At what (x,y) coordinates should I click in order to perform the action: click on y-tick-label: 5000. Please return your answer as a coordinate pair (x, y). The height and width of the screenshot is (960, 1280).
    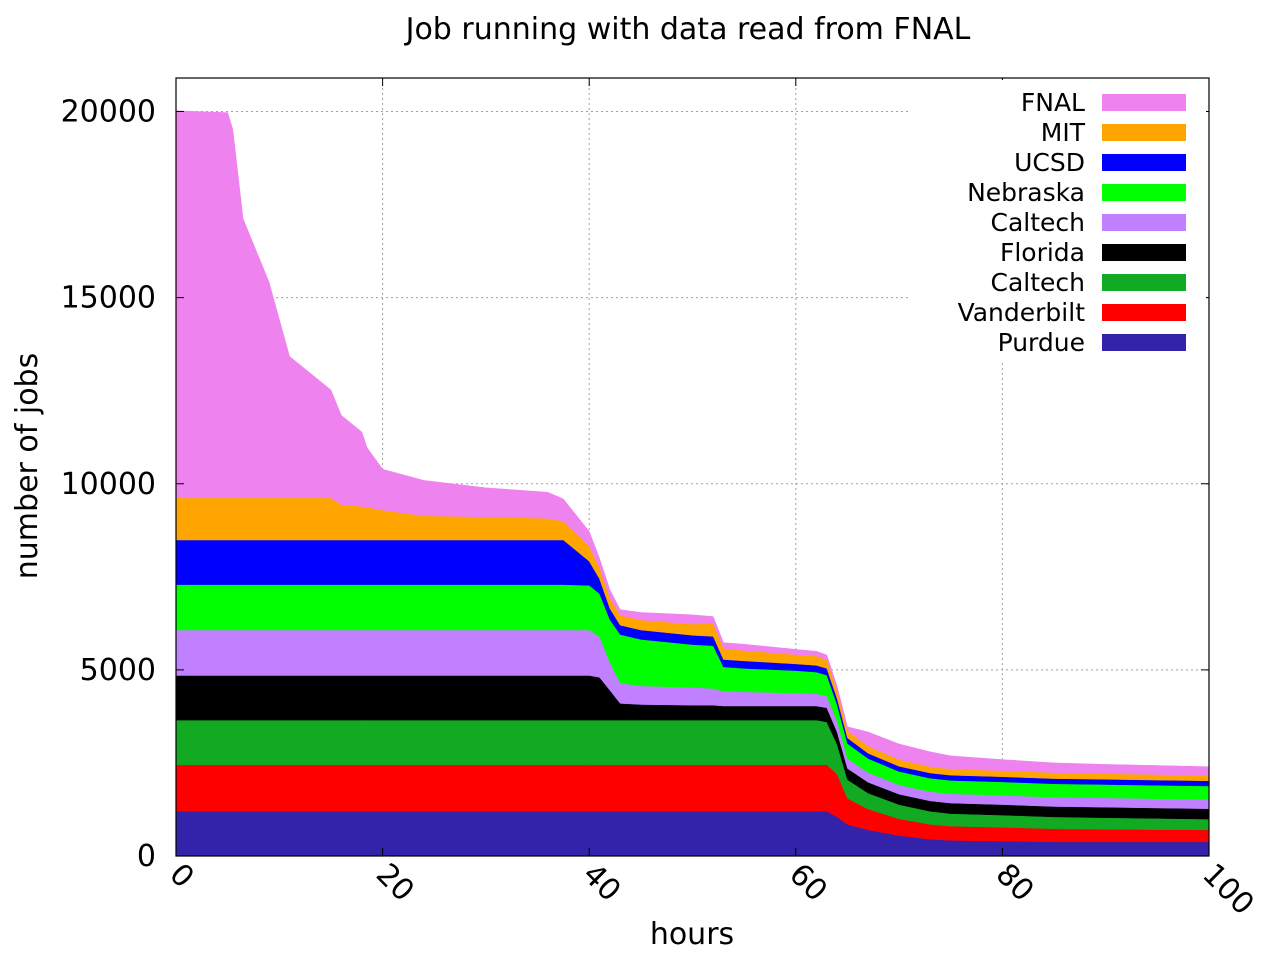
    Looking at the image, I should click on (118, 670).